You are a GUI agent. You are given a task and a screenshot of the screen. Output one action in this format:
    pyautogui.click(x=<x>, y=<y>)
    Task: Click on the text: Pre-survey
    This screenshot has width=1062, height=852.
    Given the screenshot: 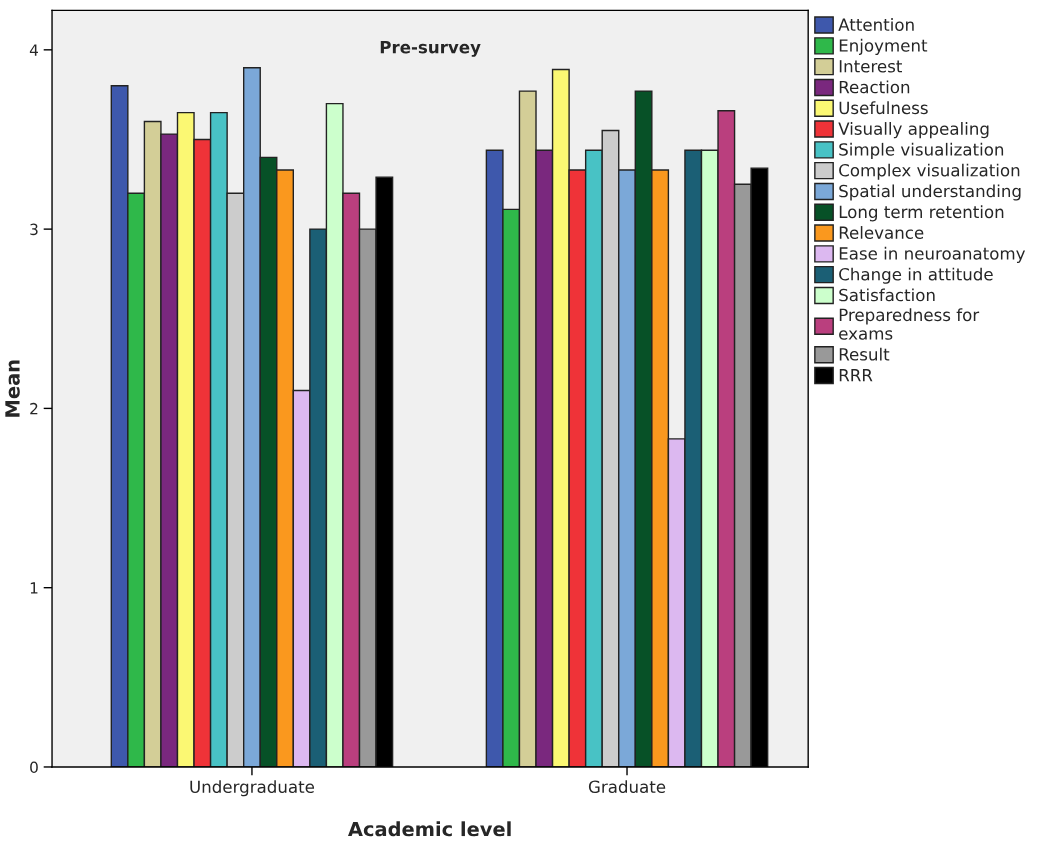 What is the action you would take?
    pyautogui.click(x=430, y=49)
    